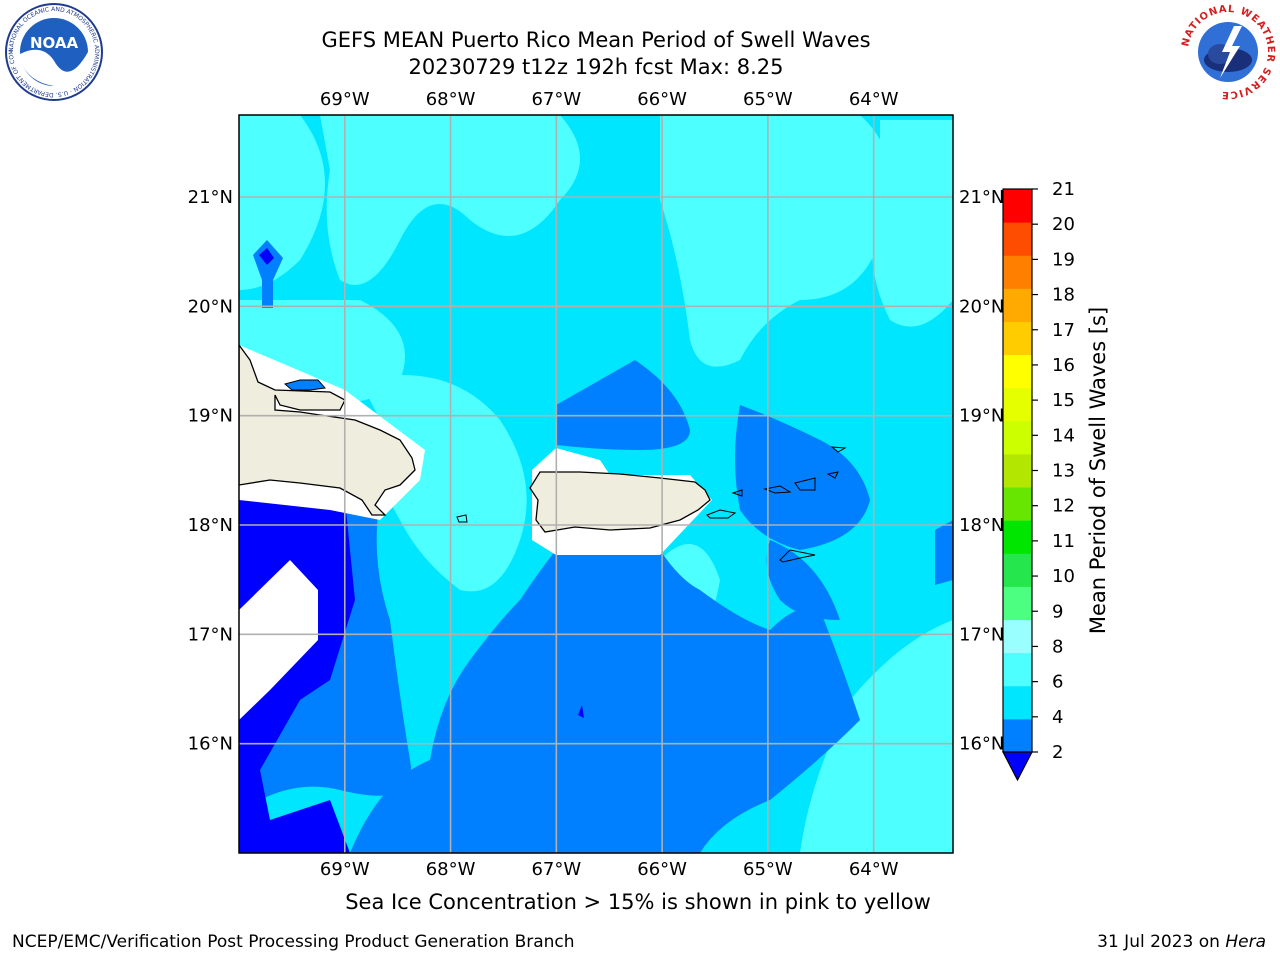 The width and height of the screenshot is (1280, 960). I want to click on lat-label-left: 19°N, so click(210, 416).